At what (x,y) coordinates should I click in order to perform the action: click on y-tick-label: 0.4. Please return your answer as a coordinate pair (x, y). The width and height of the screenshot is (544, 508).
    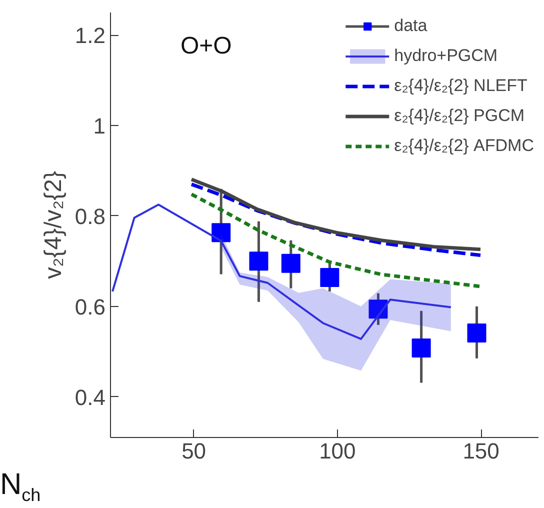
    Looking at the image, I should click on (90, 397).